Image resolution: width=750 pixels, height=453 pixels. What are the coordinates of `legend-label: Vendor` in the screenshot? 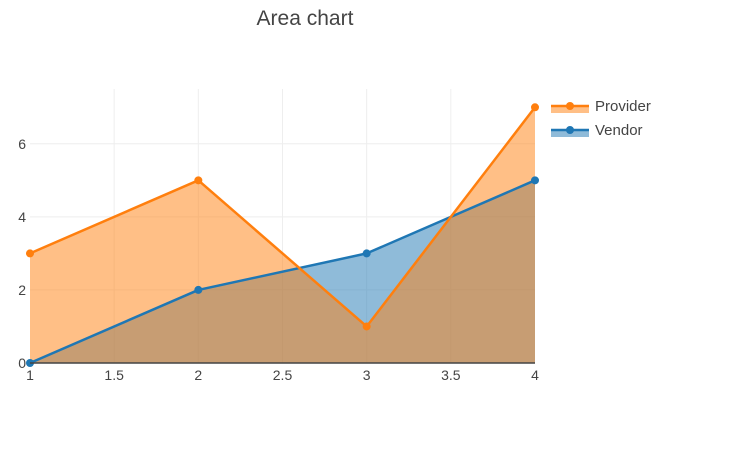 It's located at (619, 130).